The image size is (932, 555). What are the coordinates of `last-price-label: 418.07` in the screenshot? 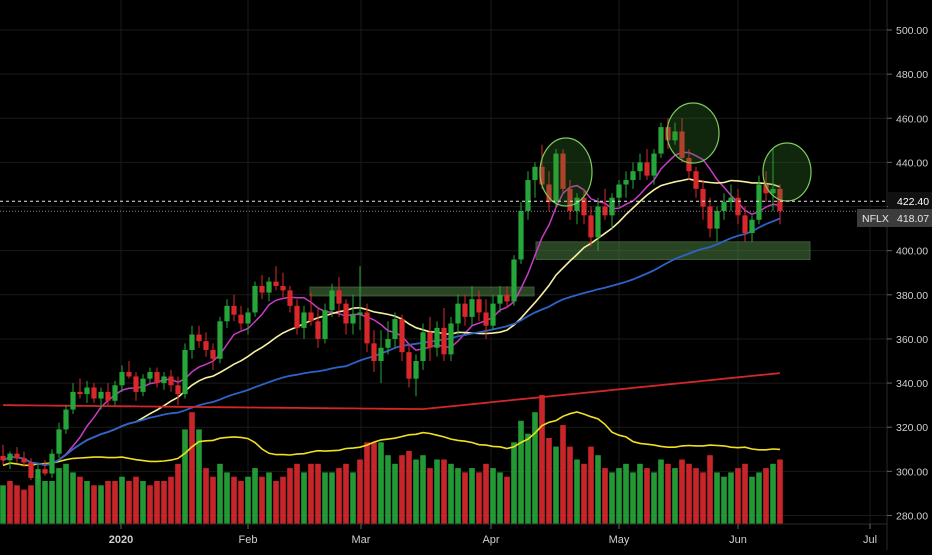 It's located at (913, 219).